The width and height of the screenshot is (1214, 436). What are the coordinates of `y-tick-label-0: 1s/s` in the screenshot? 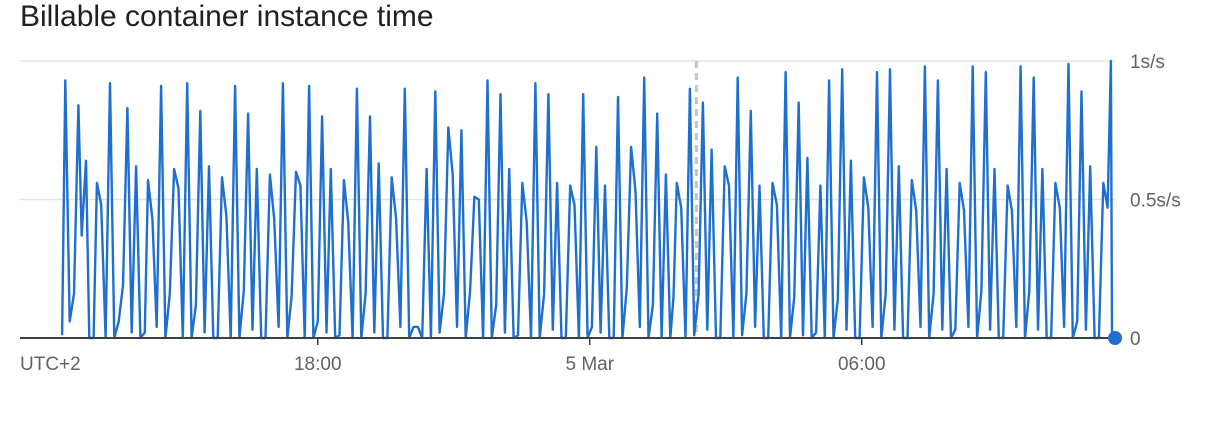 It's located at (1147, 62).